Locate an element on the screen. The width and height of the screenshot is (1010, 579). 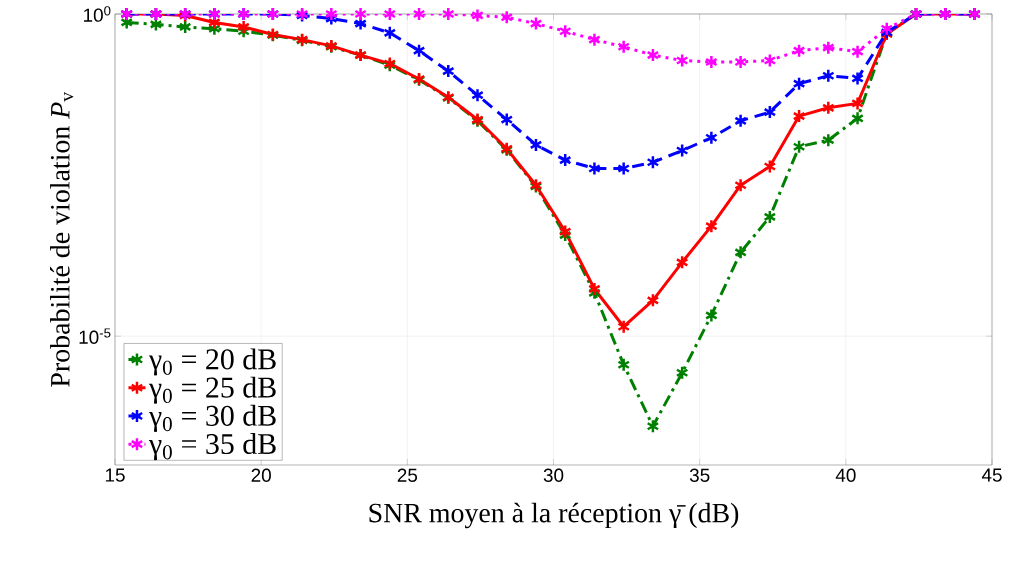
x-axis-title: SNR moyen à la réception γ̄ (dB) is located at coordinates (554, 515).